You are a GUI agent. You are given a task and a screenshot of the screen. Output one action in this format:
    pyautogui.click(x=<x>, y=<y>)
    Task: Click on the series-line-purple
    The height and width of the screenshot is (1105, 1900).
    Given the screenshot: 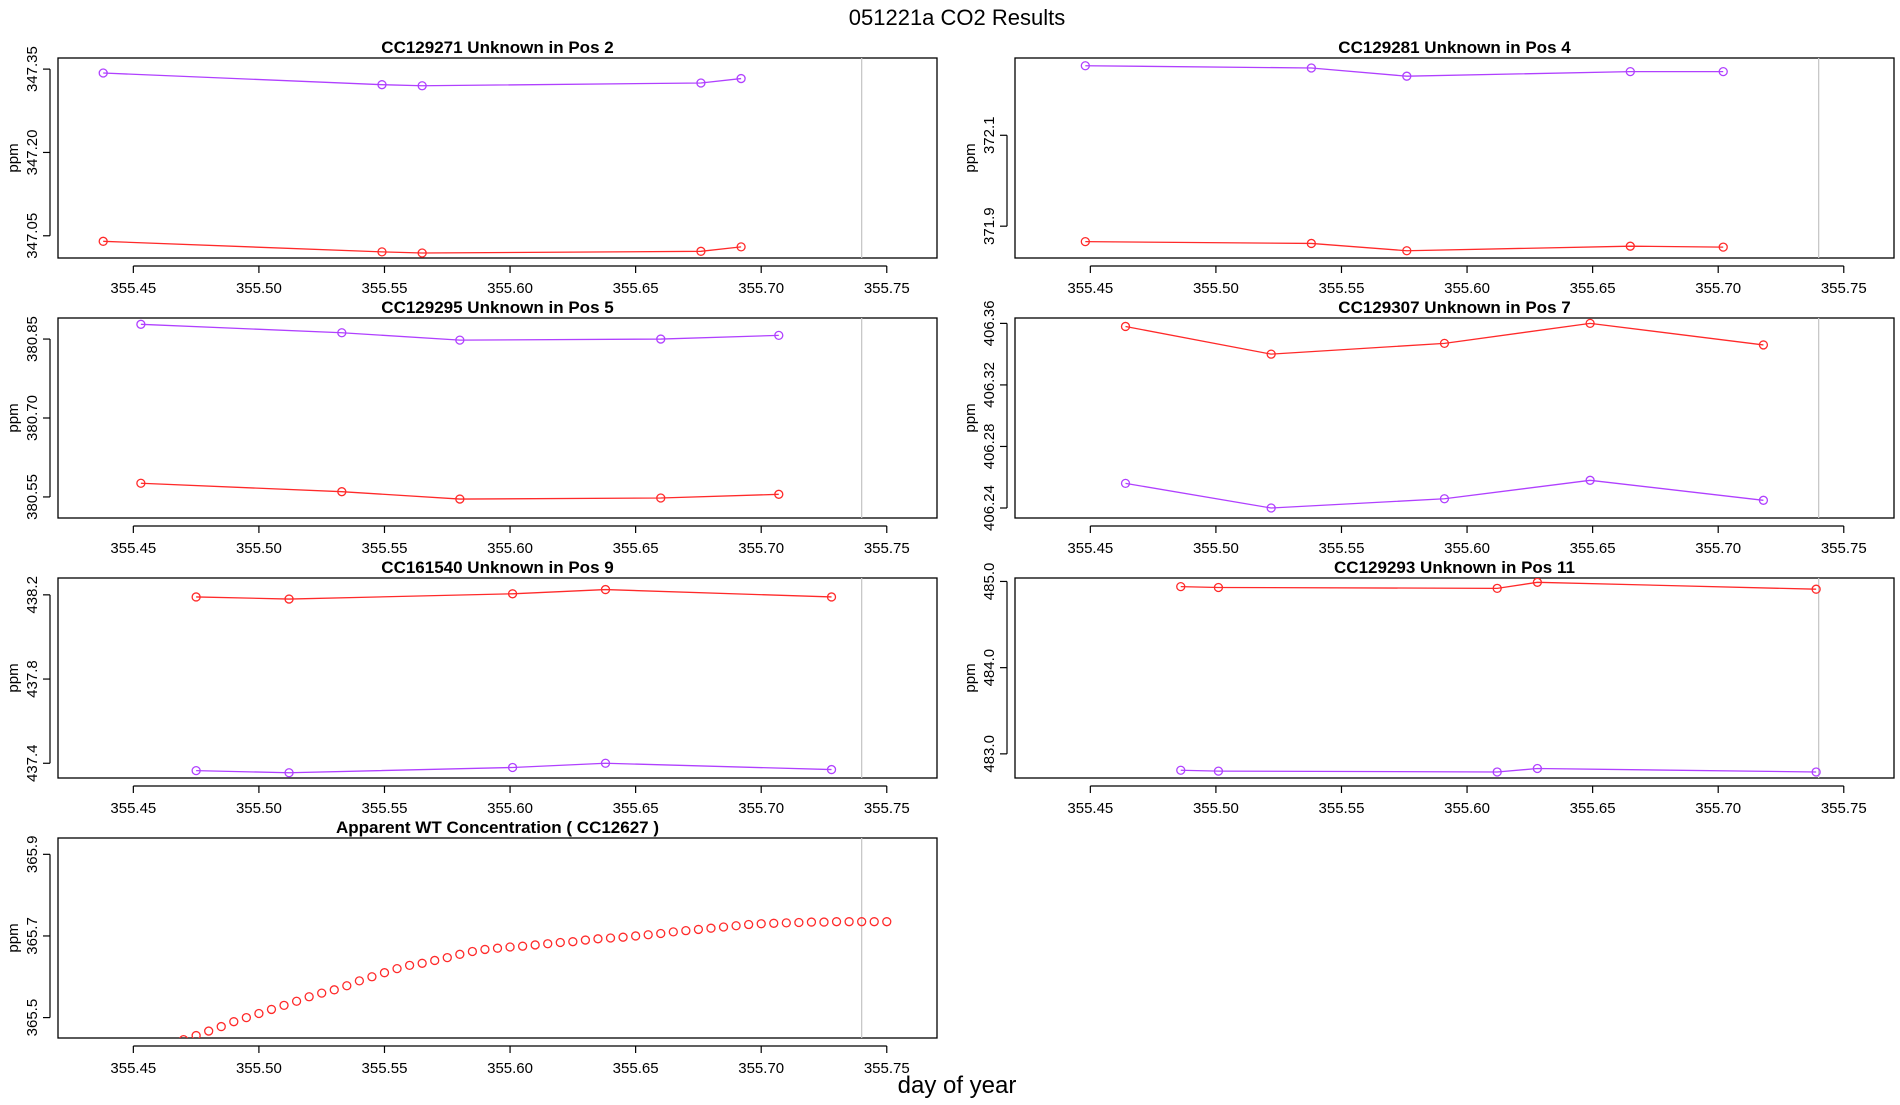 What is the action you would take?
    pyautogui.click(x=1444, y=494)
    